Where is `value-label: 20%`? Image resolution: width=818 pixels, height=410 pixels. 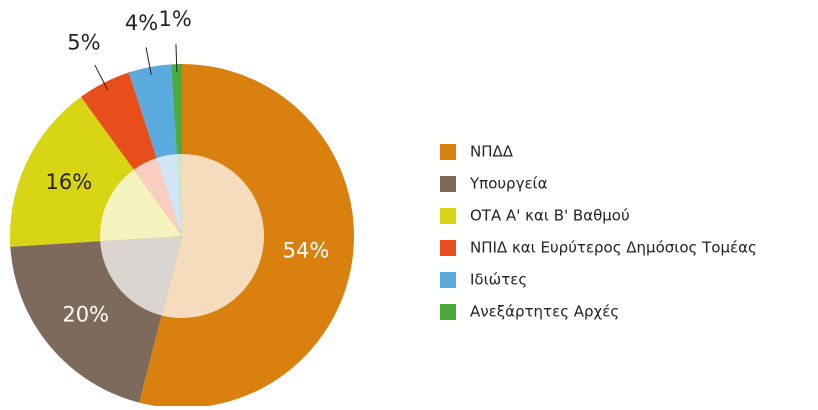 value-label: 20% is located at coordinates (85, 315).